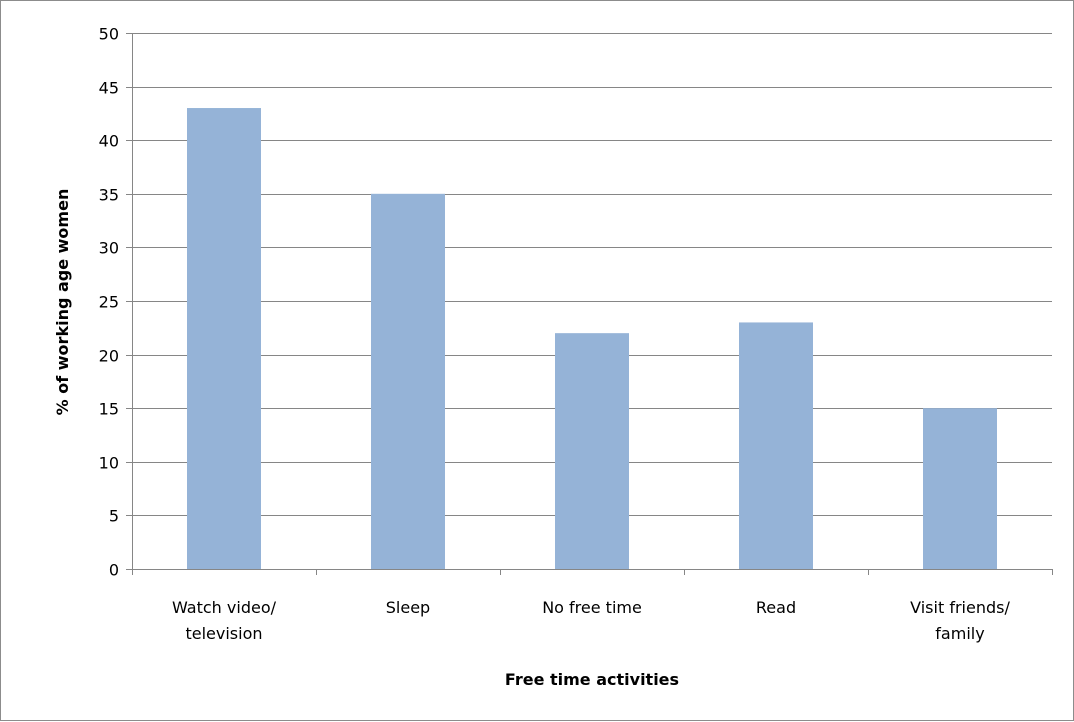 The height and width of the screenshot is (722, 1074). I want to click on x-tick-label-3: Read, so click(776, 607).